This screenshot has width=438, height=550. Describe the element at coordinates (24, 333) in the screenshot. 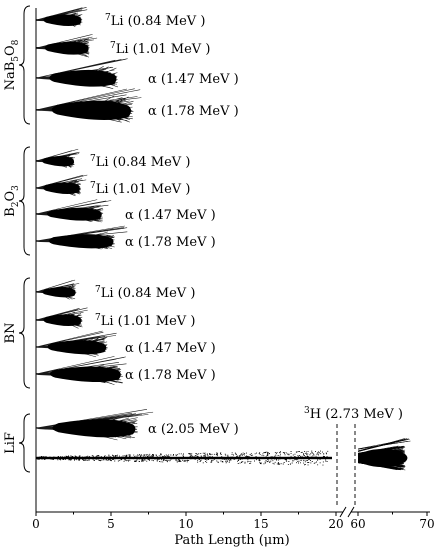

I see `bracket-bn` at that location.